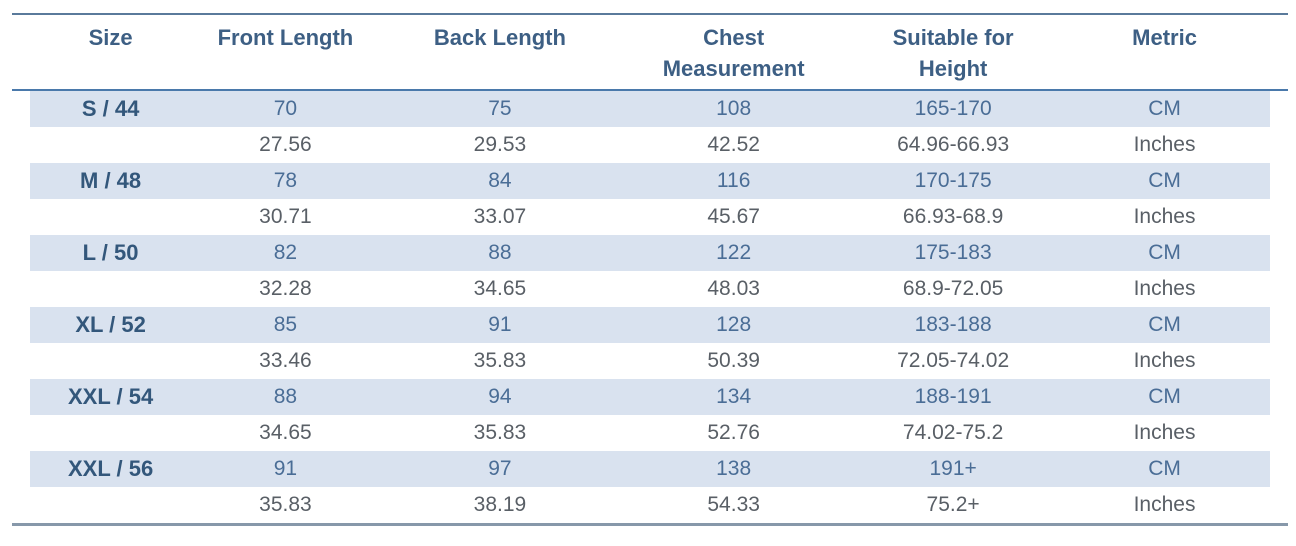  What do you see at coordinates (953, 396) in the screenshot?
I see `cell-suitable-height: 188-191` at bounding box center [953, 396].